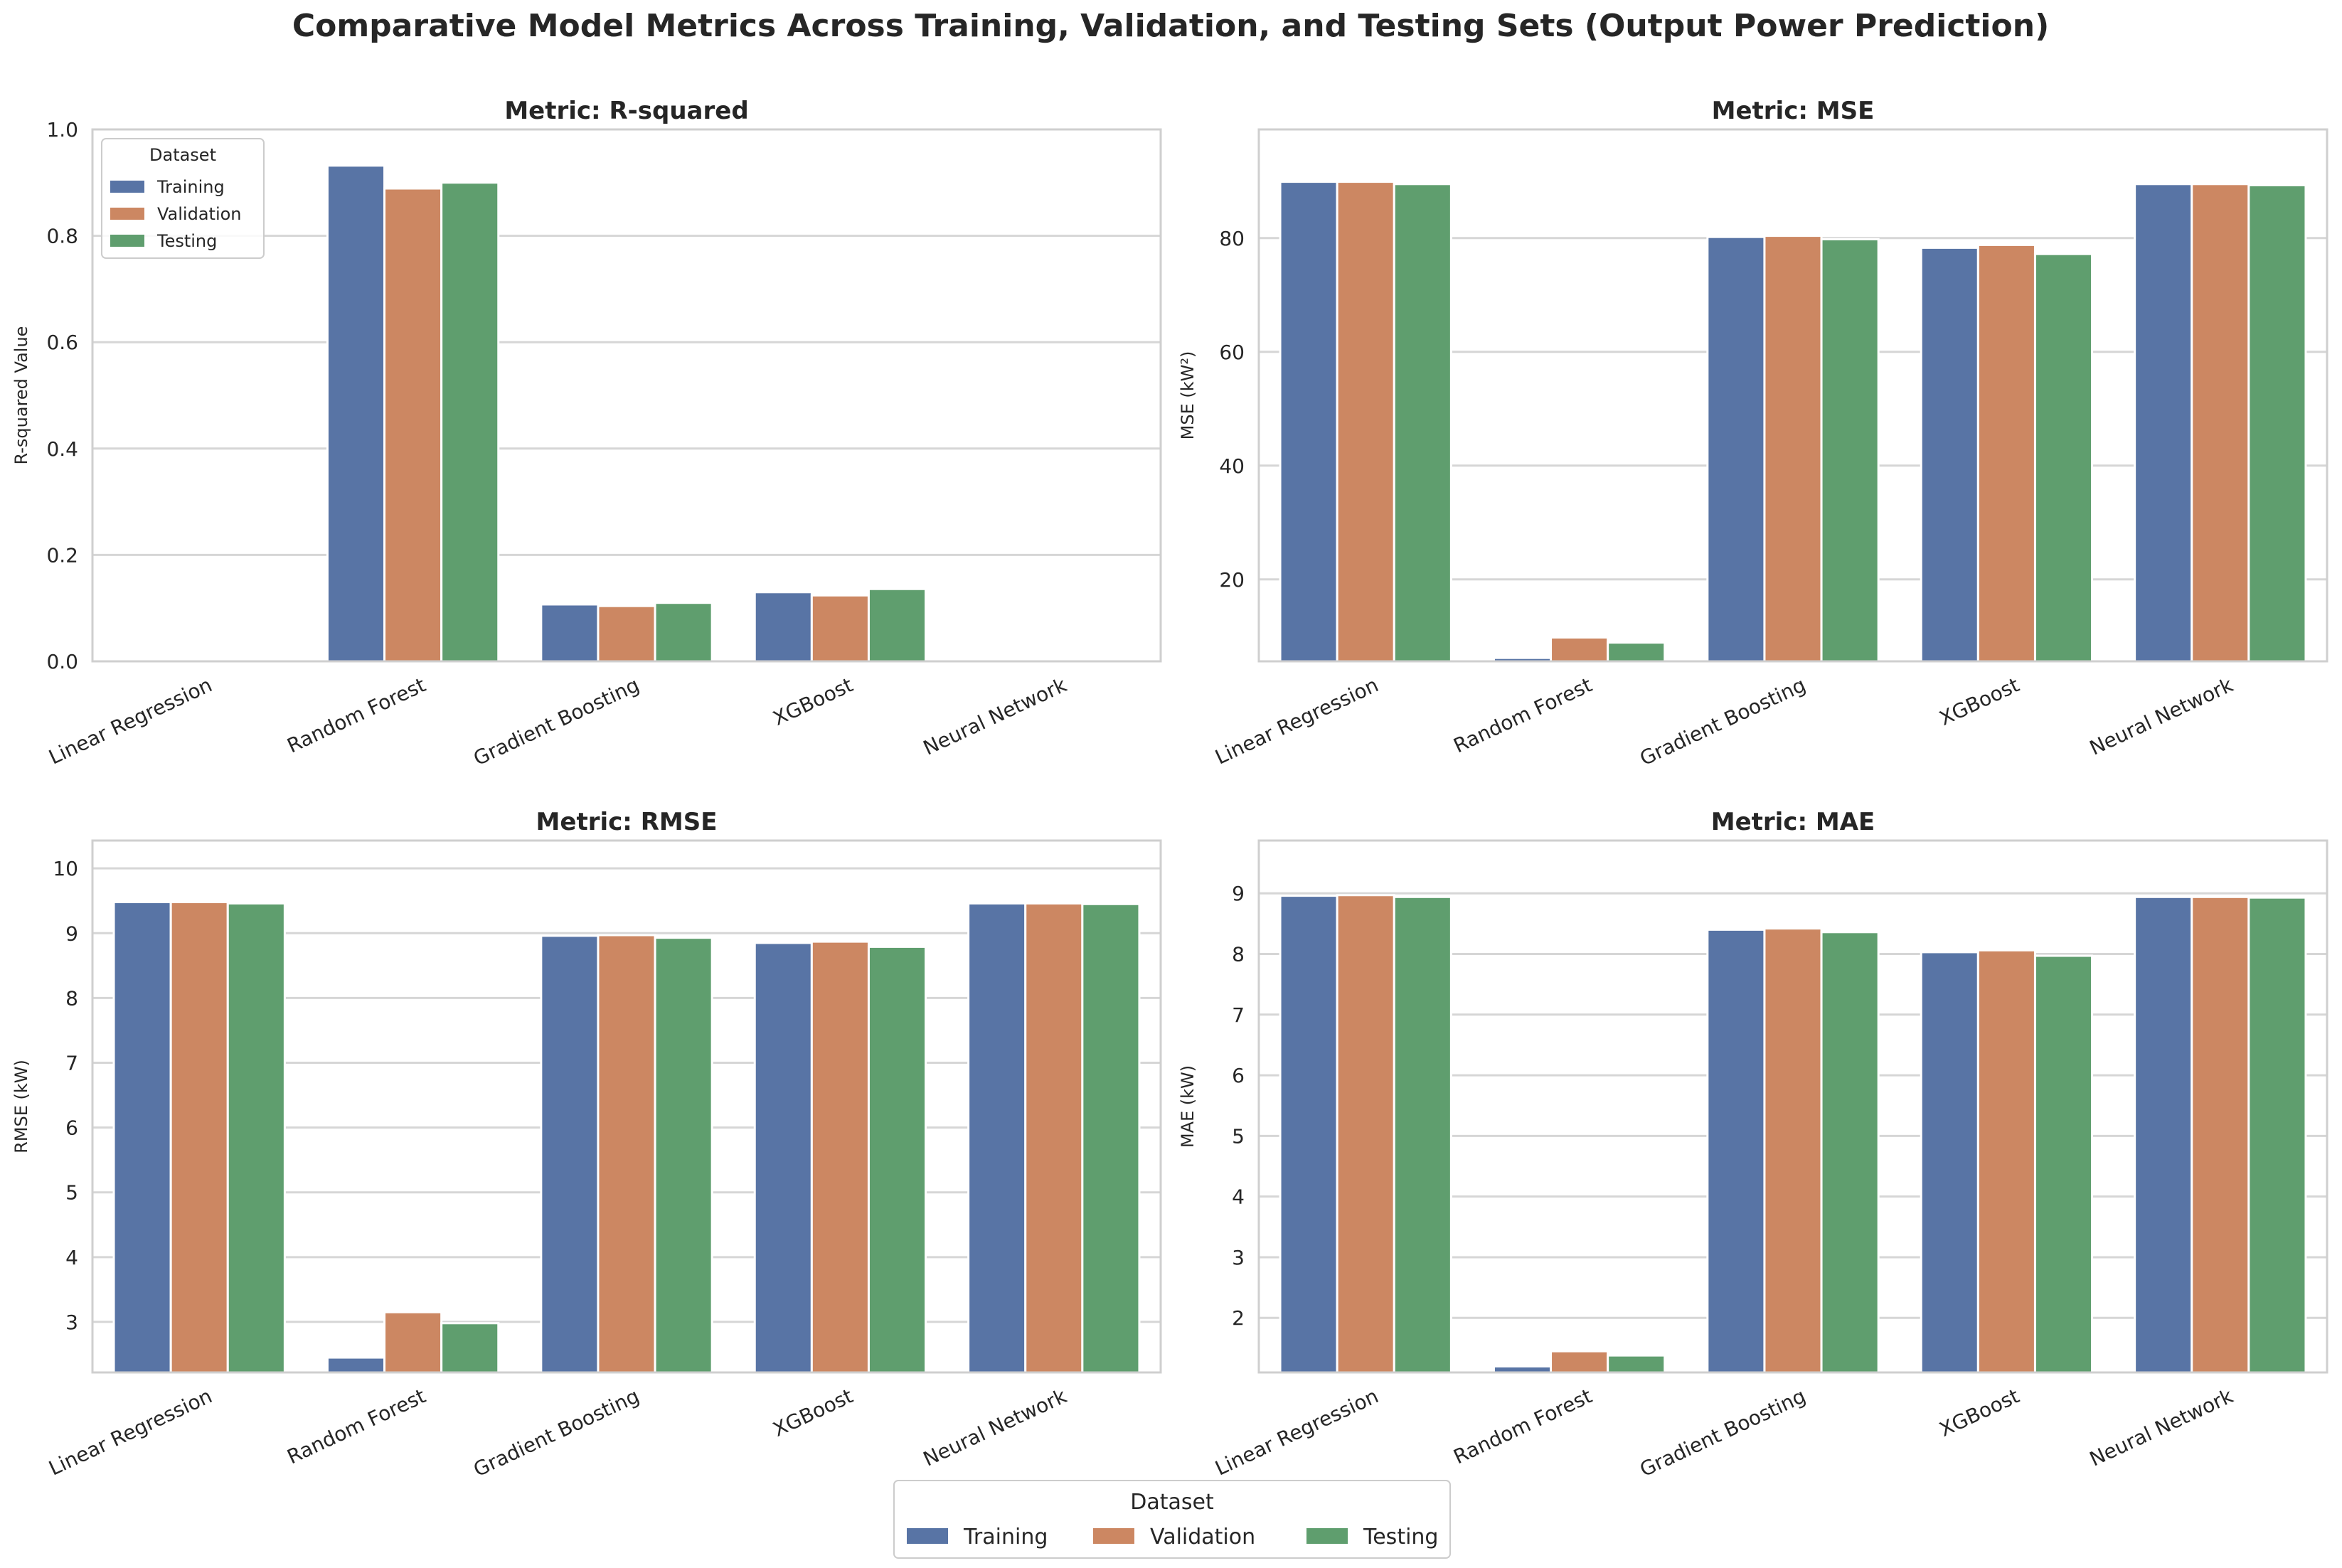 The height and width of the screenshot is (1568, 2342). What do you see at coordinates (65, 868) in the screenshot?
I see `y-tick-label: 10` at bounding box center [65, 868].